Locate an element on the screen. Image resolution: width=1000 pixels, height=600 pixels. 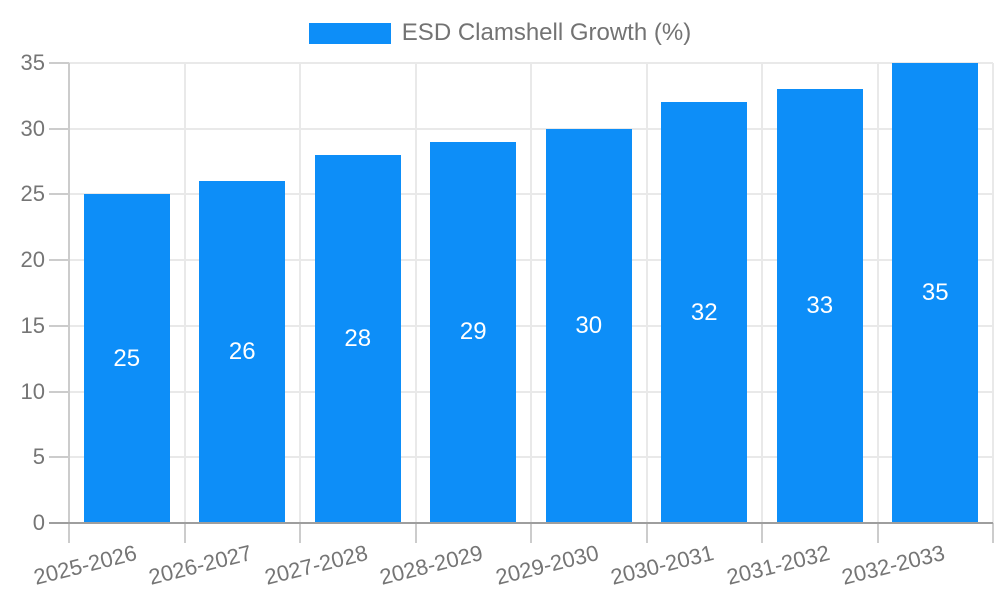
x-axis-tick-label: 2031-2032 is located at coordinates (777, 565).